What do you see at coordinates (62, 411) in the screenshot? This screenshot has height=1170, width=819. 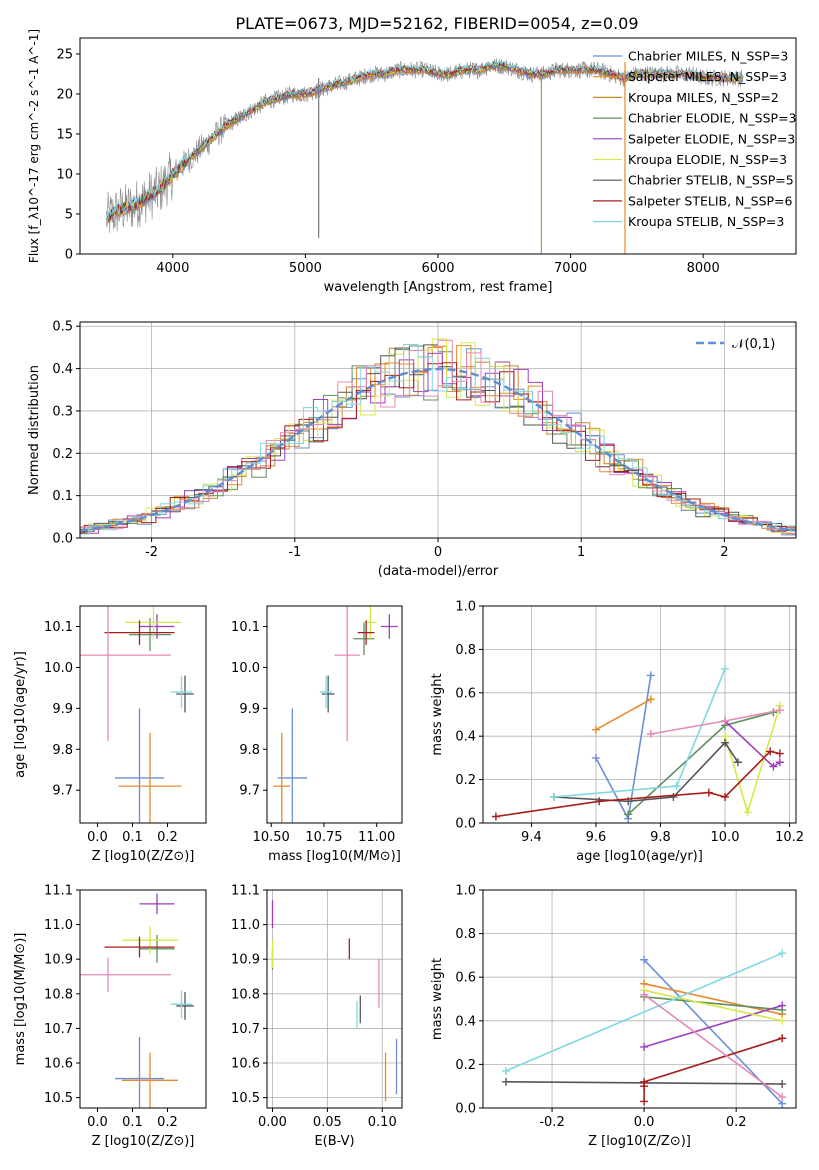 I see `y-tick-label: 0.3` at bounding box center [62, 411].